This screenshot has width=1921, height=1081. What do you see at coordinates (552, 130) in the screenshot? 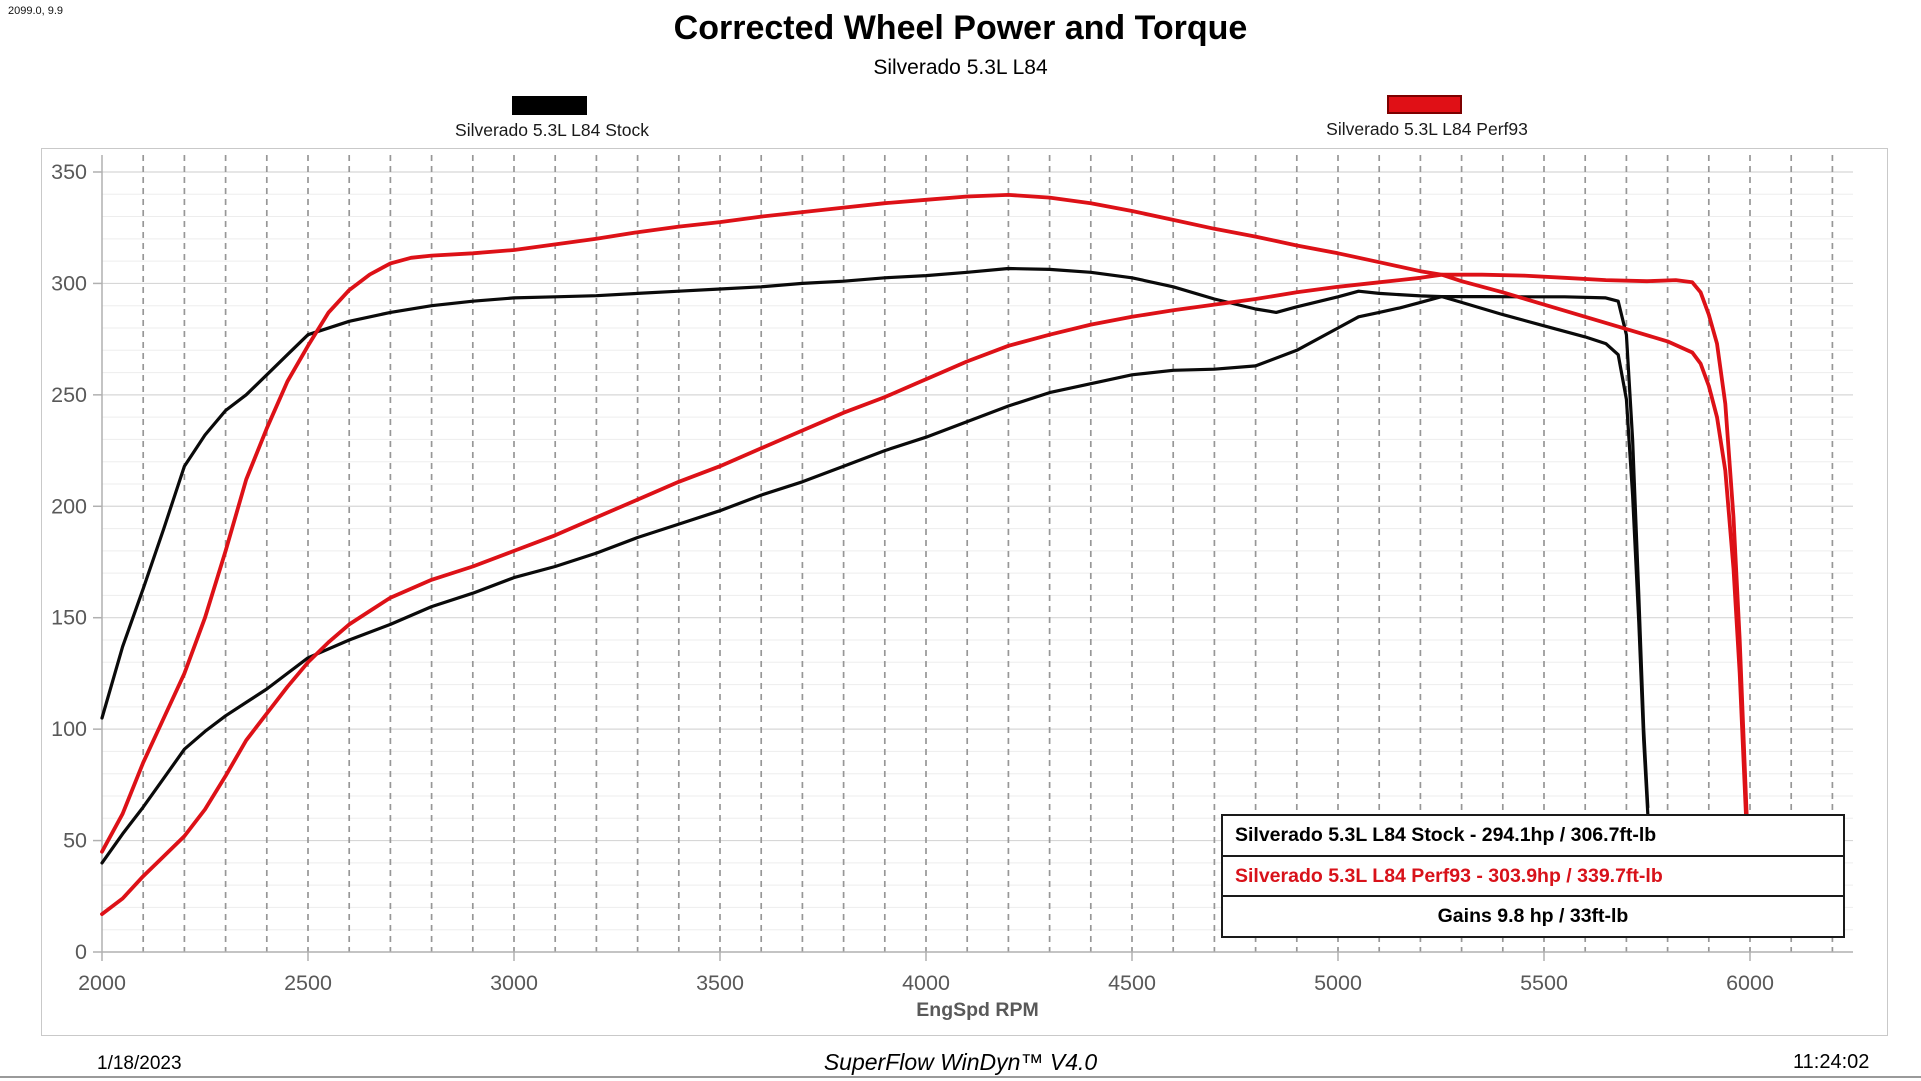
I see `legend-label-stock: Silverado 5.3L L84 Stock` at bounding box center [552, 130].